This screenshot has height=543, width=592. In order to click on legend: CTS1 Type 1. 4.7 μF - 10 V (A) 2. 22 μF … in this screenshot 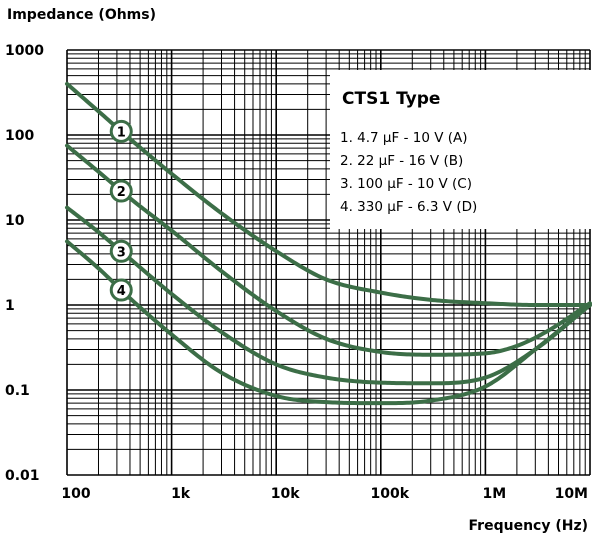, I will do `click(461, 149)`.